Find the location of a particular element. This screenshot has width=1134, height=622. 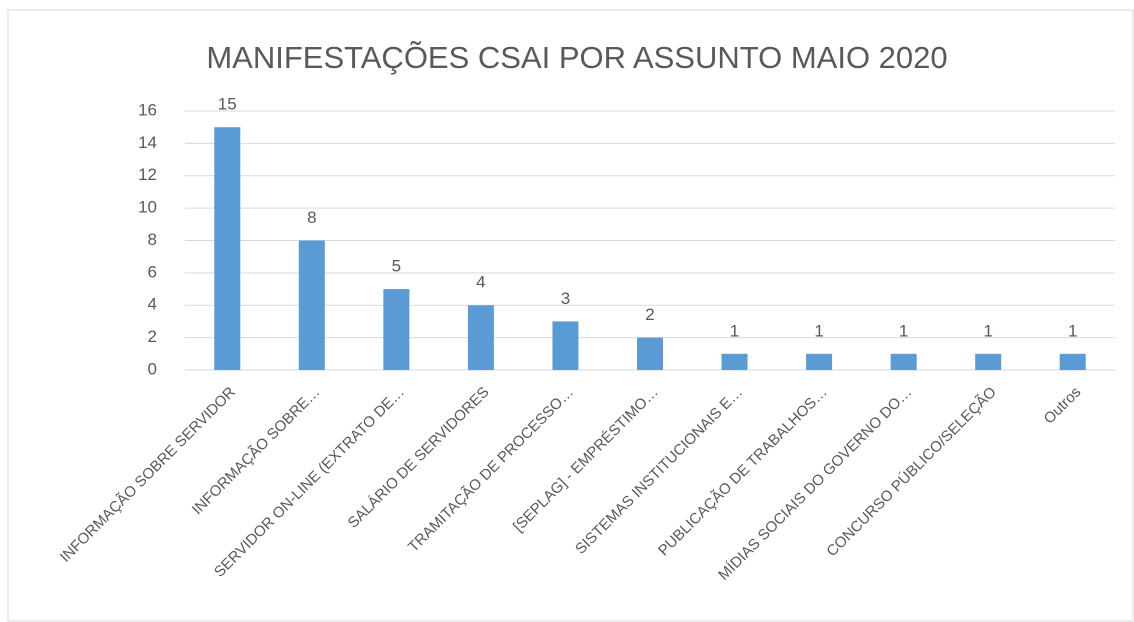

y-tick-label: 10 is located at coordinates (147, 207).